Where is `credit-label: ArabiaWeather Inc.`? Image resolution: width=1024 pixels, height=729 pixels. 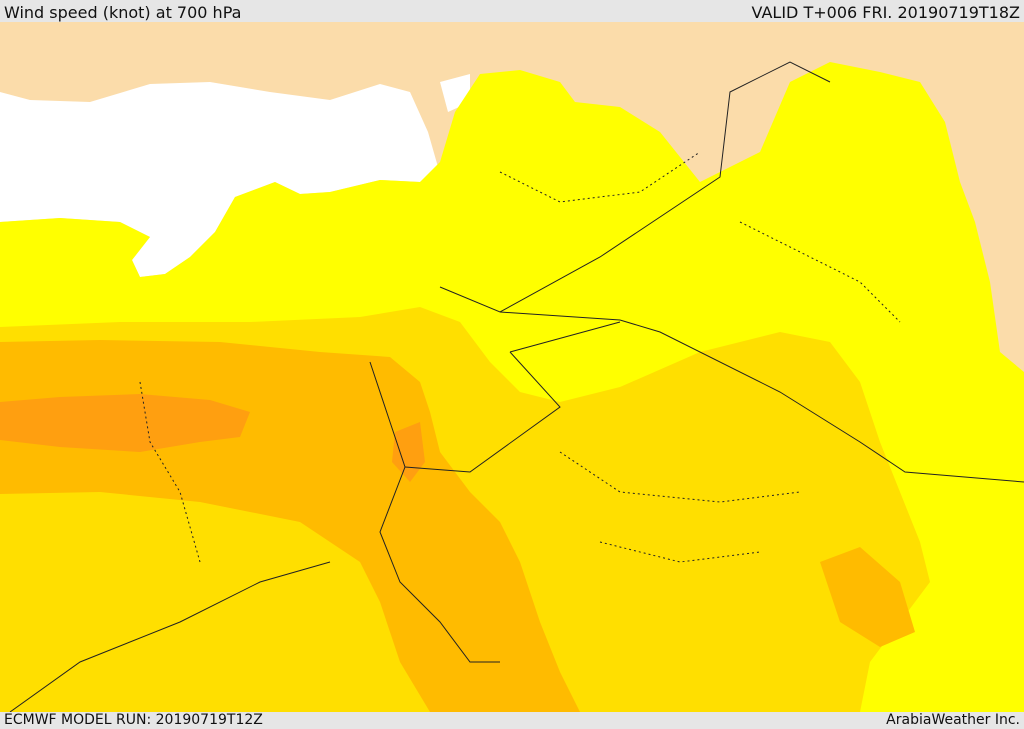
credit-label: ArabiaWeather Inc. is located at coordinates (953, 720).